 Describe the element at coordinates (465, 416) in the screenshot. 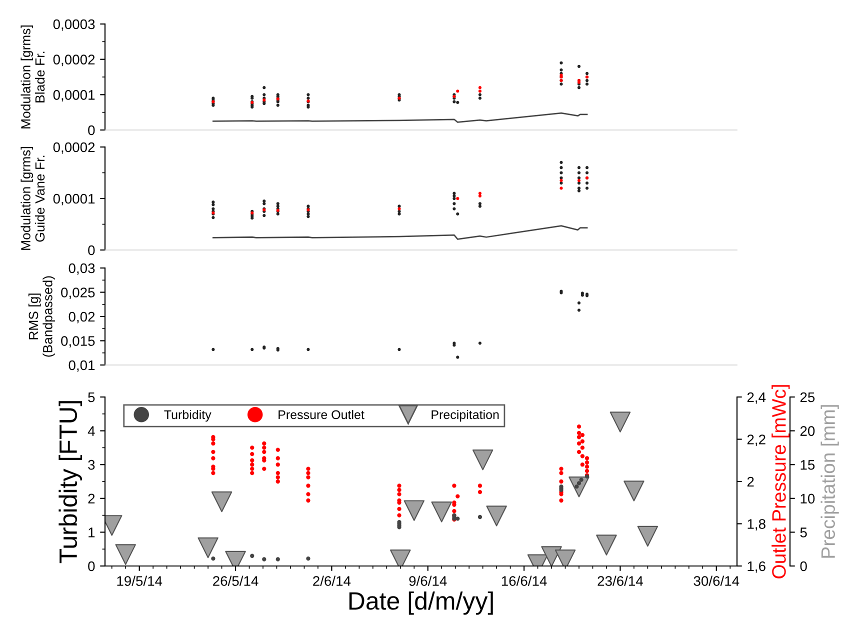

I see `legend-label: Precipitation` at that location.